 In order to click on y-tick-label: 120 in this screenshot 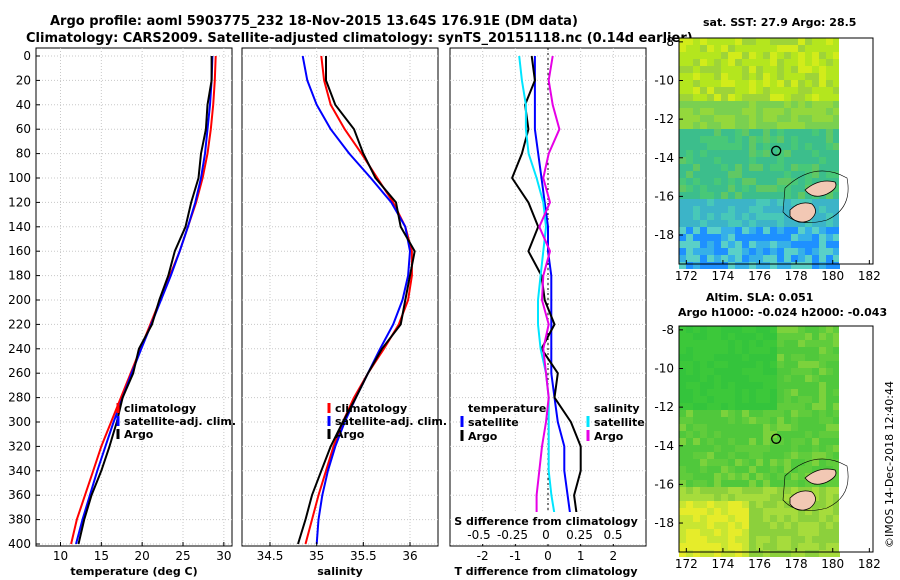, I will do `click(19, 202)`.